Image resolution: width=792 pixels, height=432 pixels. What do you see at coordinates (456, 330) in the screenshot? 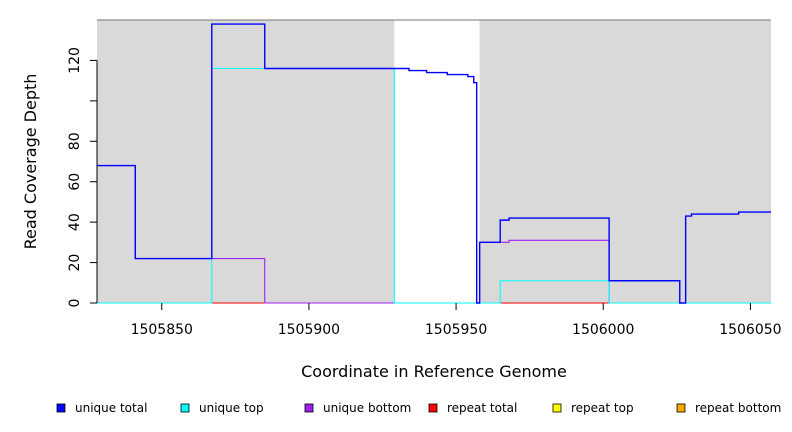
I see `x-tick-label-1505950: 1505950` at bounding box center [456, 330].